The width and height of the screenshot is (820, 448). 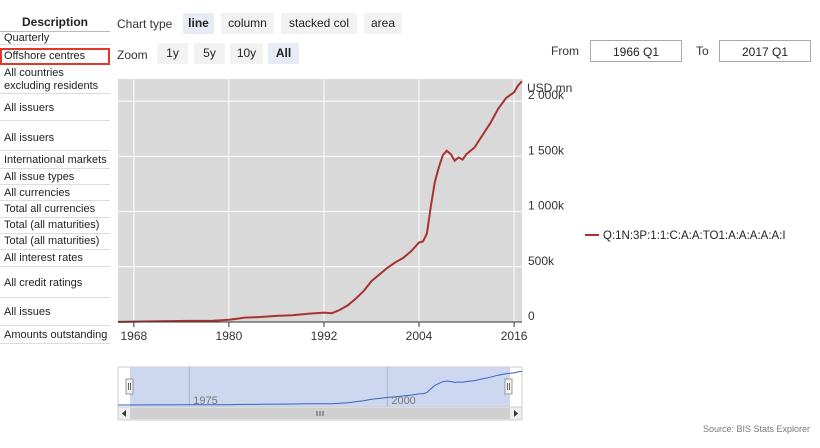 What do you see at coordinates (531, 316) in the screenshot?
I see `y-tick-label: 0` at bounding box center [531, 316].